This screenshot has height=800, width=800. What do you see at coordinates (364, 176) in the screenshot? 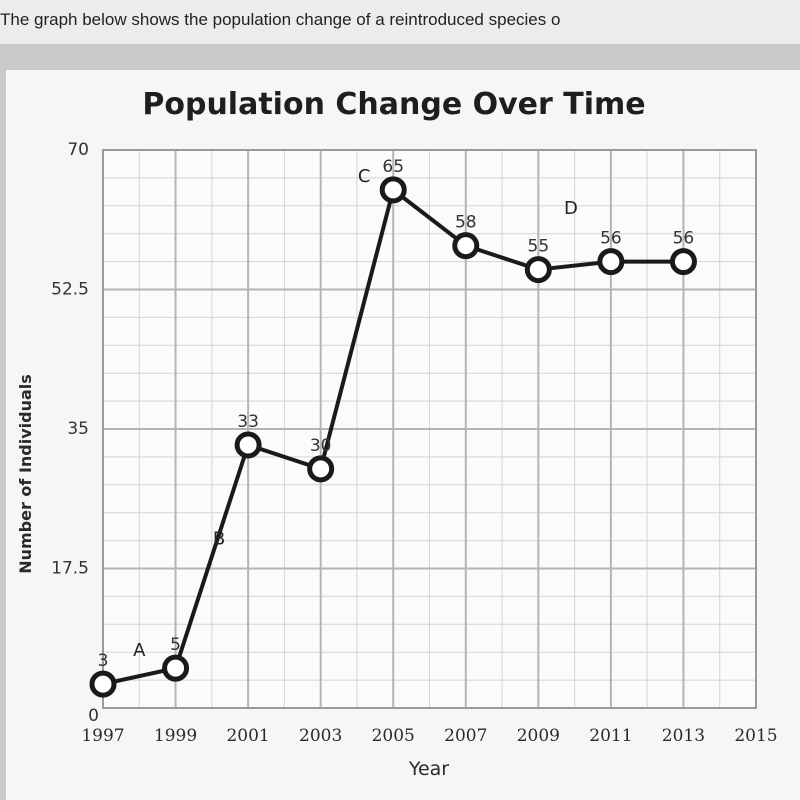
I see `region-annotation-label: C` at bounding box center [364, 176].